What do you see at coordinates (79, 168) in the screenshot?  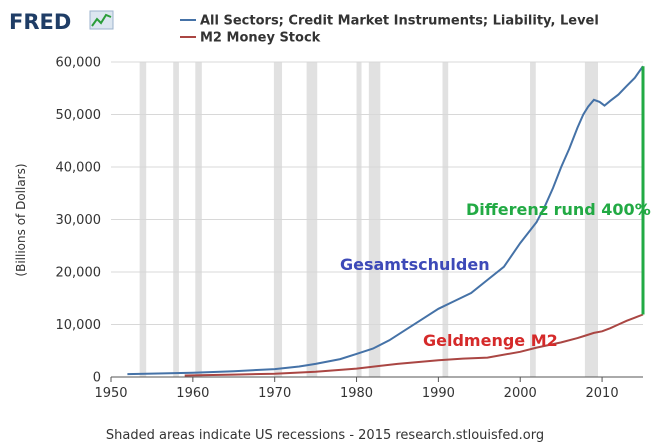 I see `y-tick-label: 40,000` at bounding box center [79, 168].